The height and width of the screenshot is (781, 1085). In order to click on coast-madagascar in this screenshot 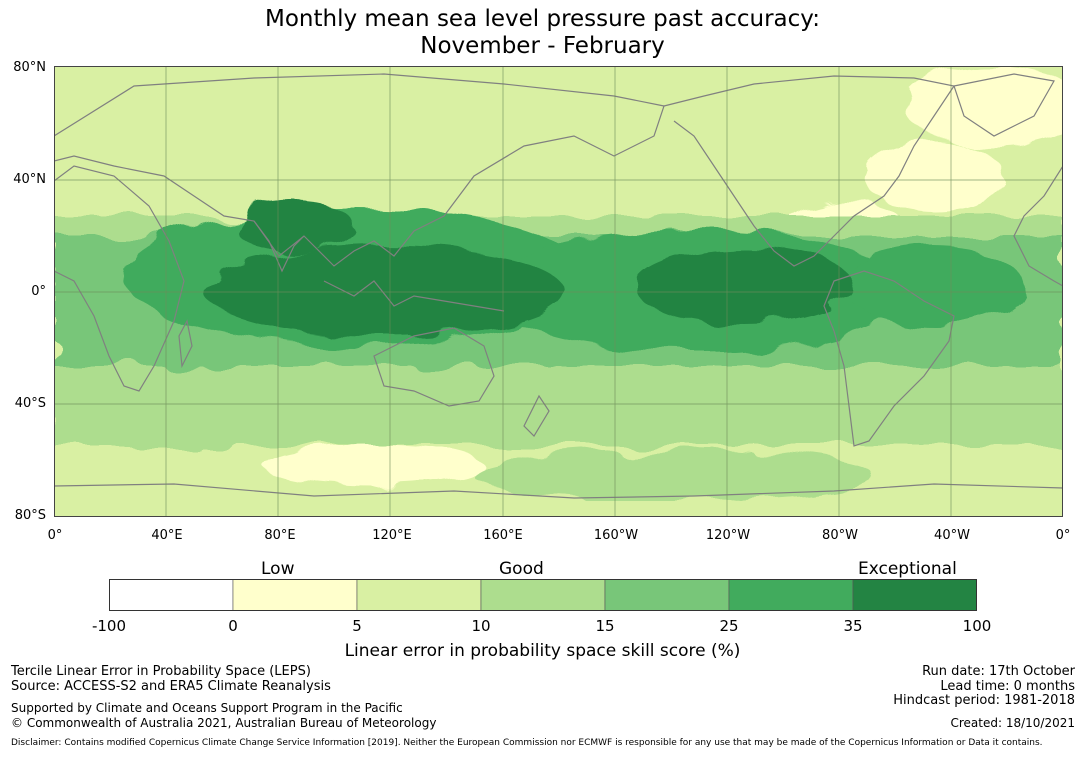, I will do `click(185, 344)`.